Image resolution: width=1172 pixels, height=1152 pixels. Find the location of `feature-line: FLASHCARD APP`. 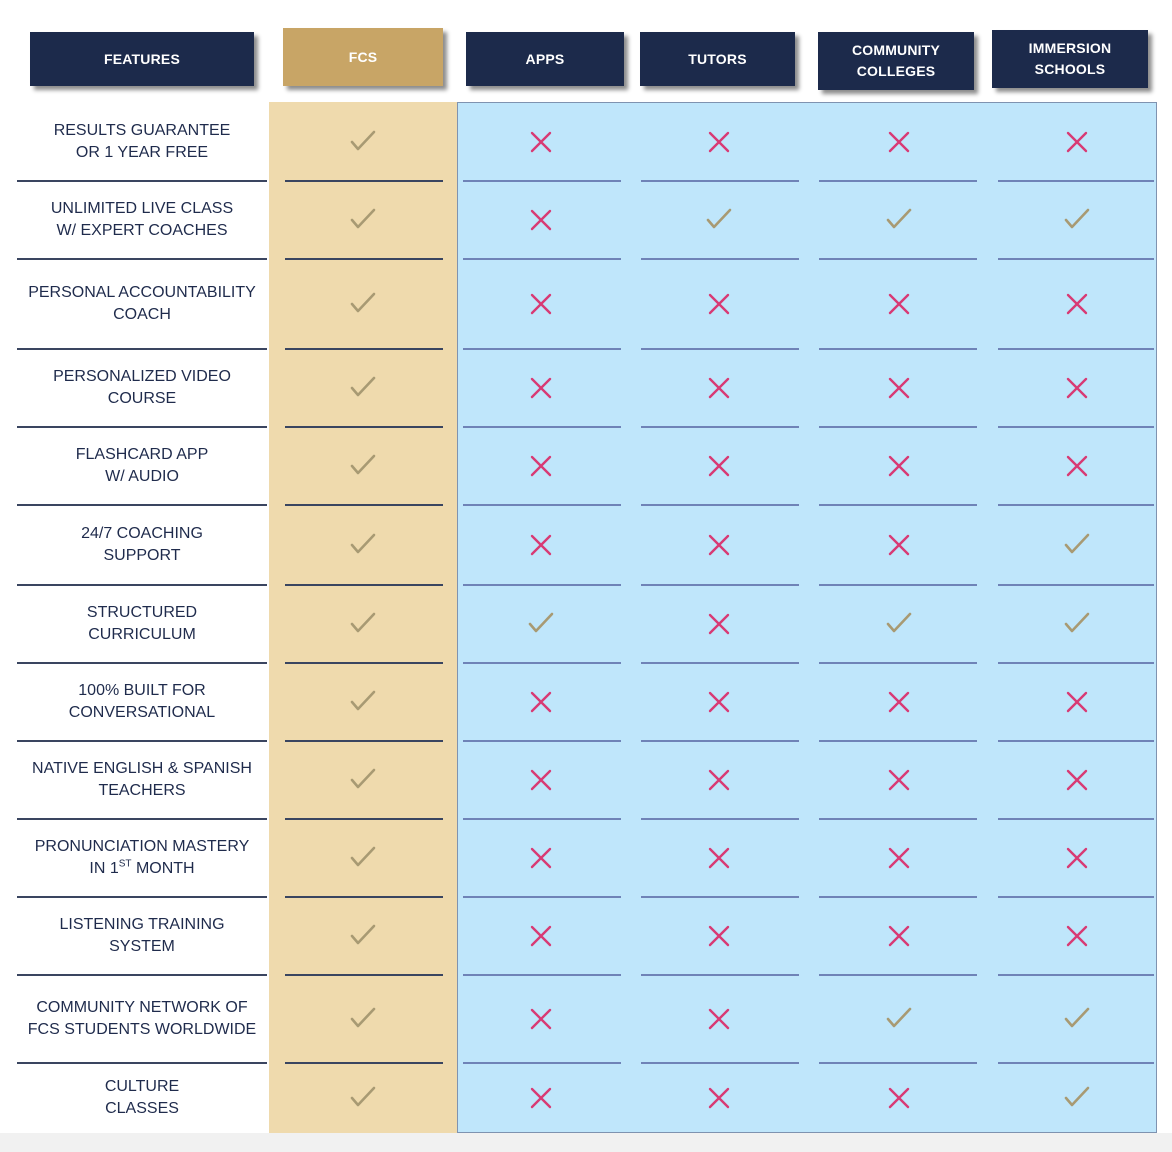

feature-line: FLASHCARD APP is located at coordinates (142, 454).